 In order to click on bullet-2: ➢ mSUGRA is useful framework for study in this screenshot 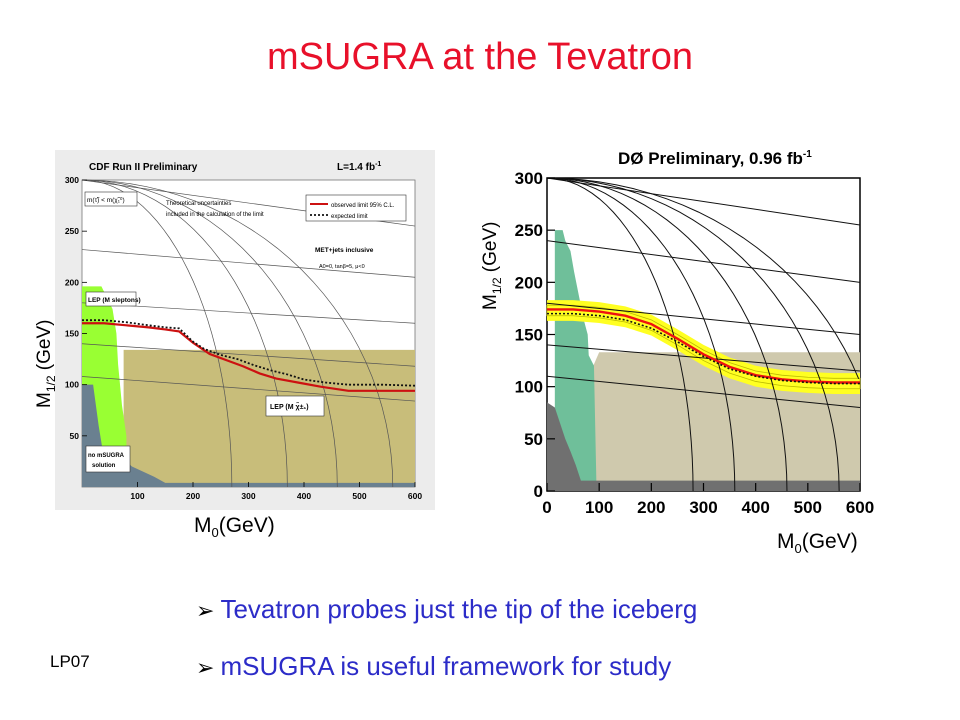, I will do `click(433, 666)`.